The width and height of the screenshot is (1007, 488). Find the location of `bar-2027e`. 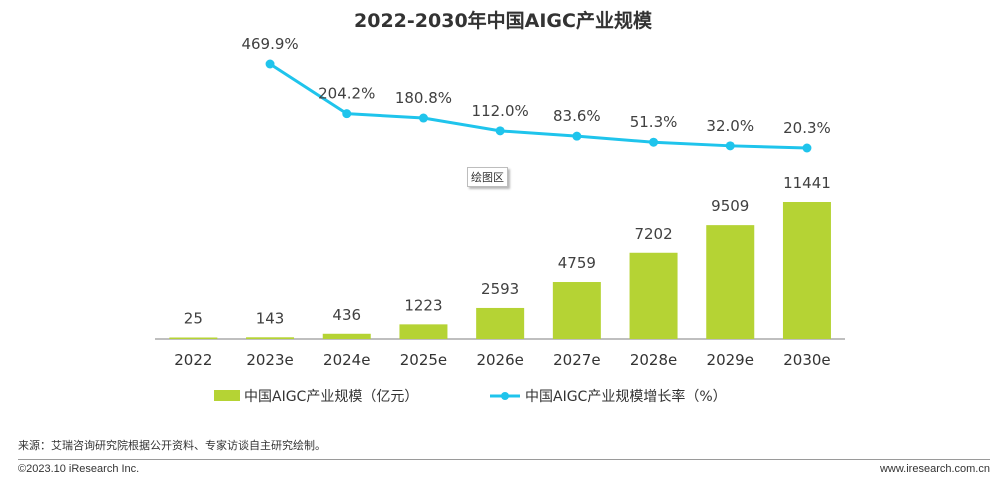

bar-2027e is located at coordinates (576, 310).